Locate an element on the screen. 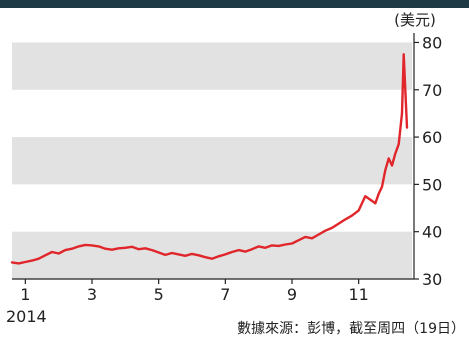 Image resolution: width=469 pixels, height=339 pixels. y-tick-label: 70 is located at coordinates (432, 90).